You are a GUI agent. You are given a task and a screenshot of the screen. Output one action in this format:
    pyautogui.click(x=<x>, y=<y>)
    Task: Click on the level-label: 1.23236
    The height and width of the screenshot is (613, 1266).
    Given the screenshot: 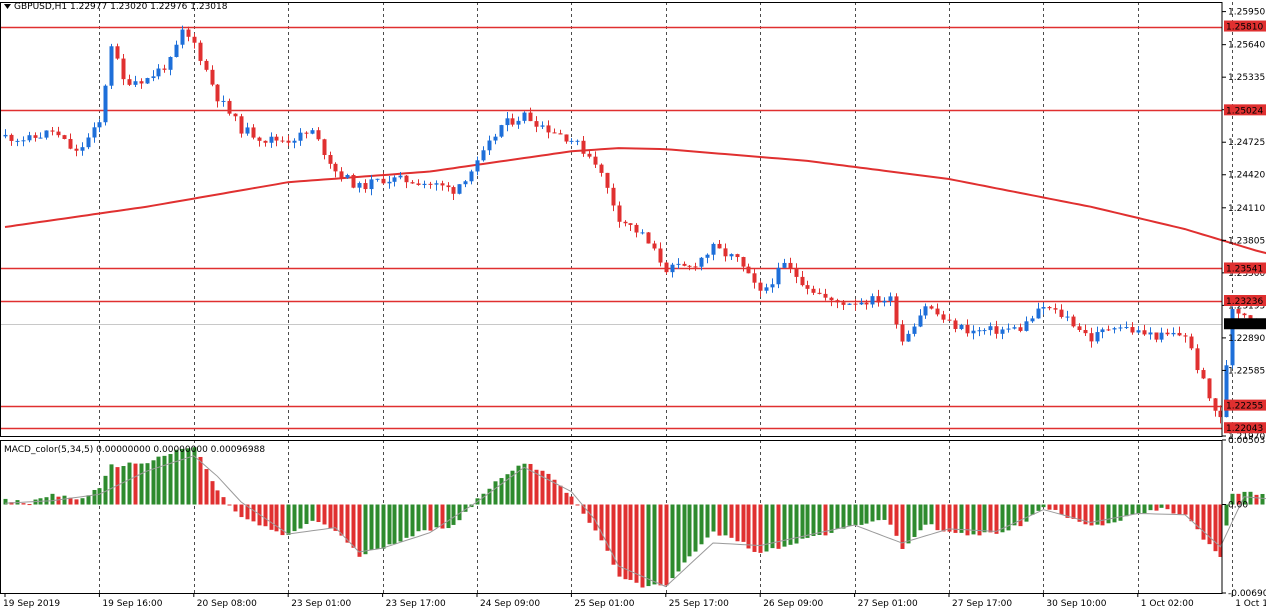 What is the action you would take?
    pyautogui.click(x=1244, y=302)
    